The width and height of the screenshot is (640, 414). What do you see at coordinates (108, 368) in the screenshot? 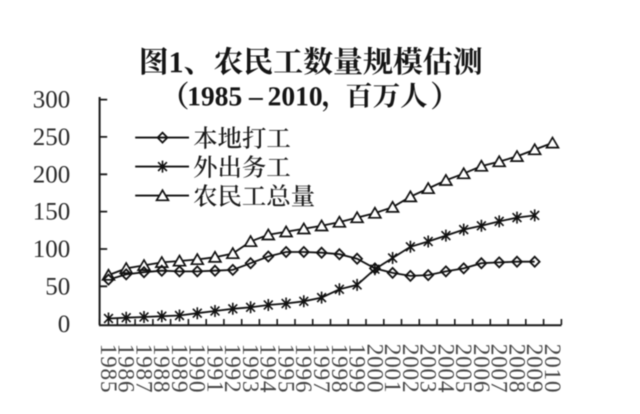
I see `svg-text: 1985` at bounding box center [108, 368].